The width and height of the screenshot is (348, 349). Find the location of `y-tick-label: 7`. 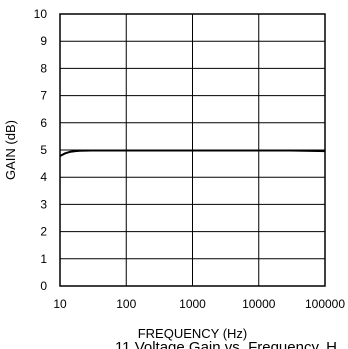

y-tick-label: 7 is located at coordinates (43, 96).